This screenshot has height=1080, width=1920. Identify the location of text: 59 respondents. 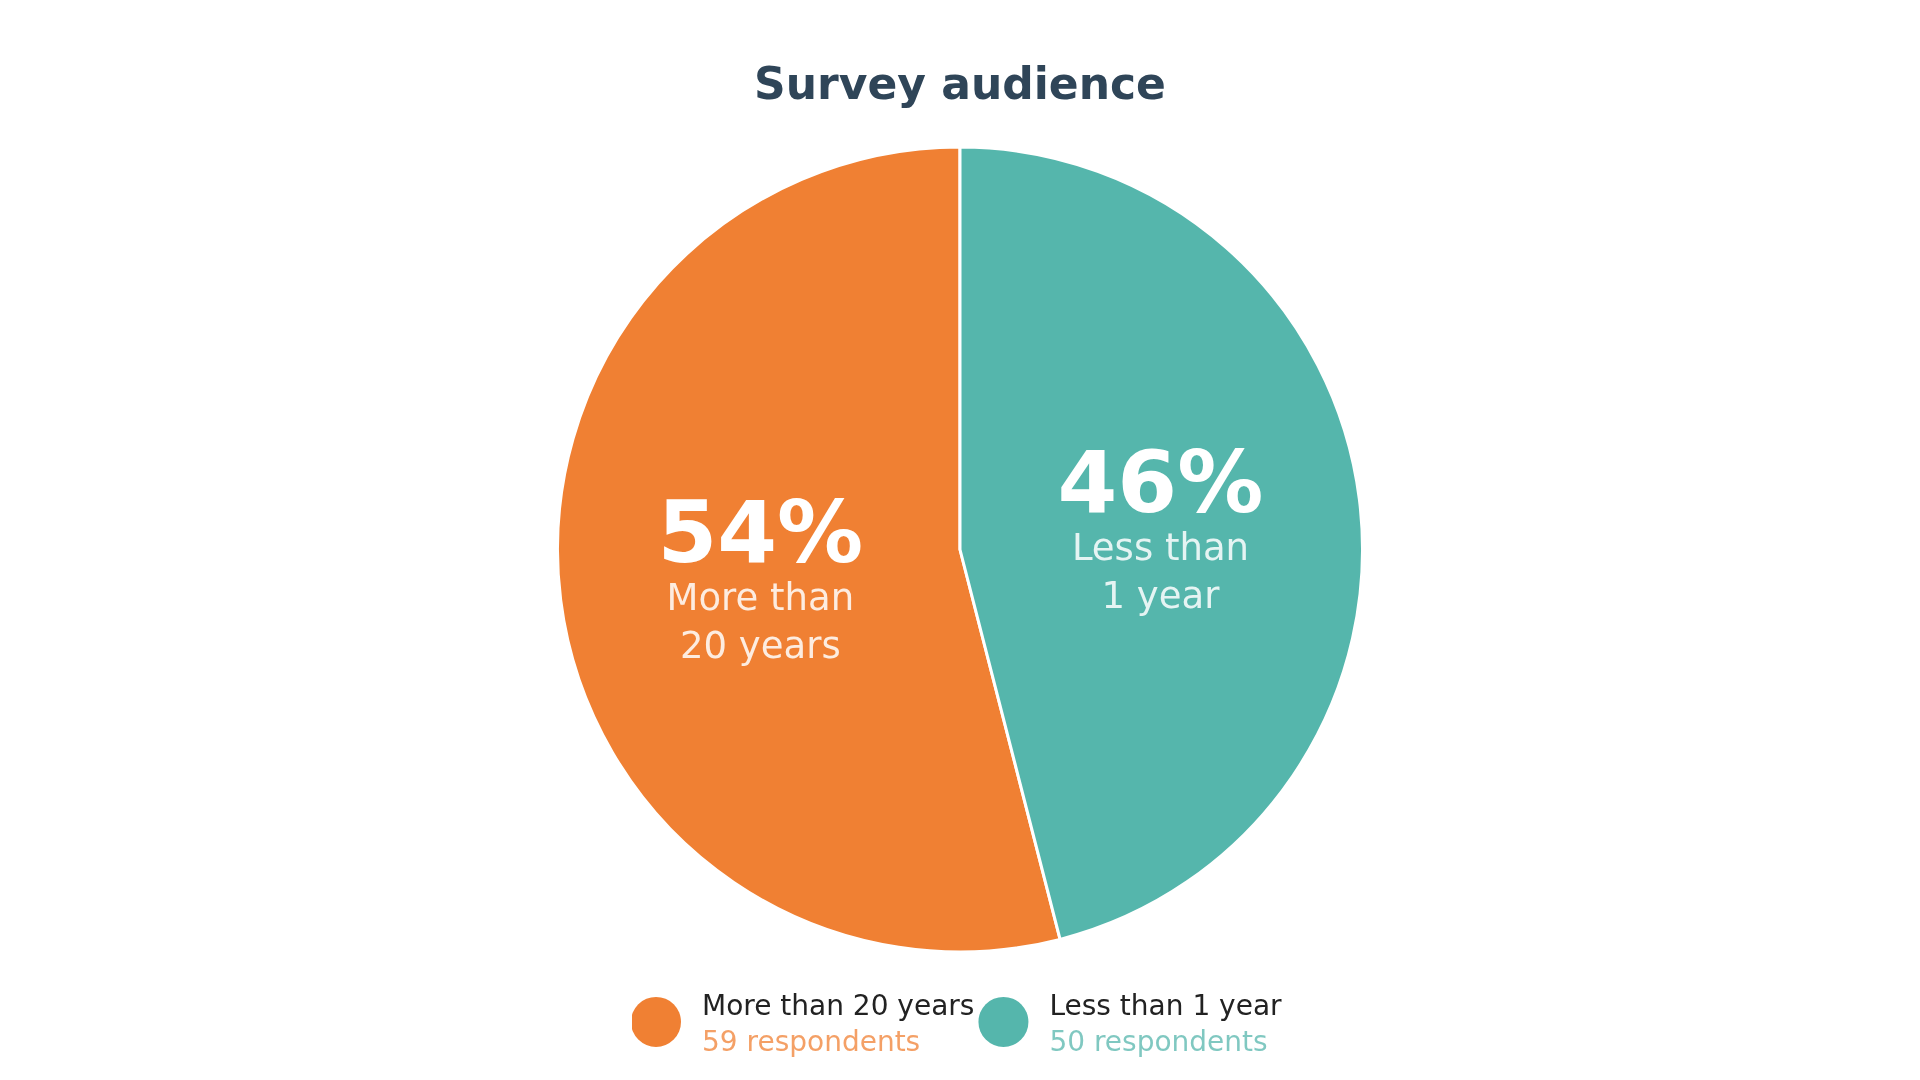
(811, 1042).